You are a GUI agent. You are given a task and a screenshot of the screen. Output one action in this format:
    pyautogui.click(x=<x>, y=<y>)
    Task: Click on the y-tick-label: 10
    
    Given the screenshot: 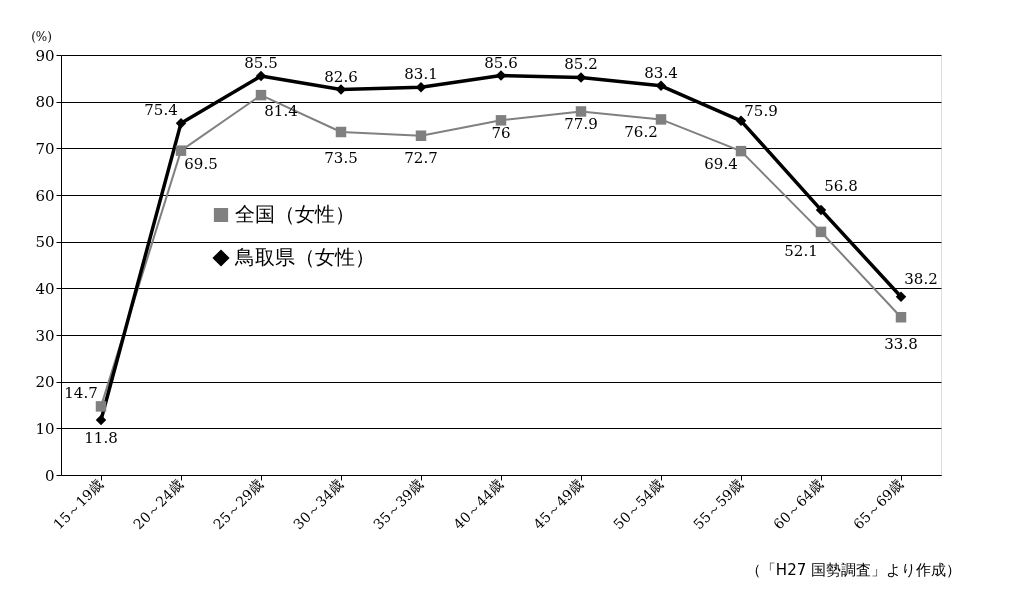 What is the action you would take?
    pyautogui.click(x=45, y=428)
    